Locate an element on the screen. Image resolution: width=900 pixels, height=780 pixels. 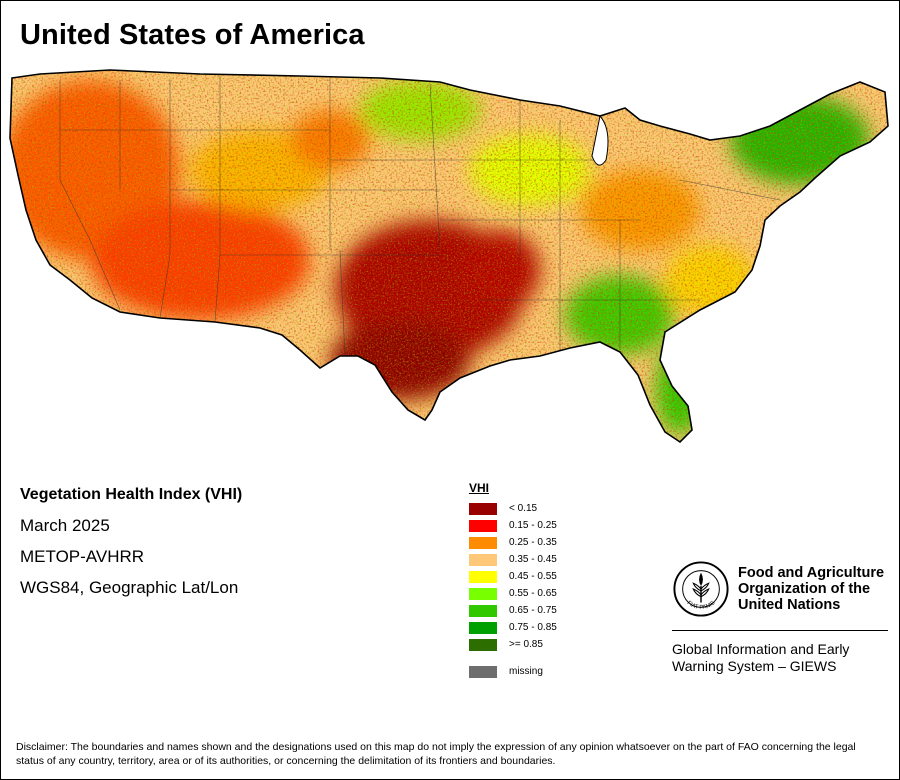
legend-row: 0.45 - 0.55 is located at coordinates (513, 576).